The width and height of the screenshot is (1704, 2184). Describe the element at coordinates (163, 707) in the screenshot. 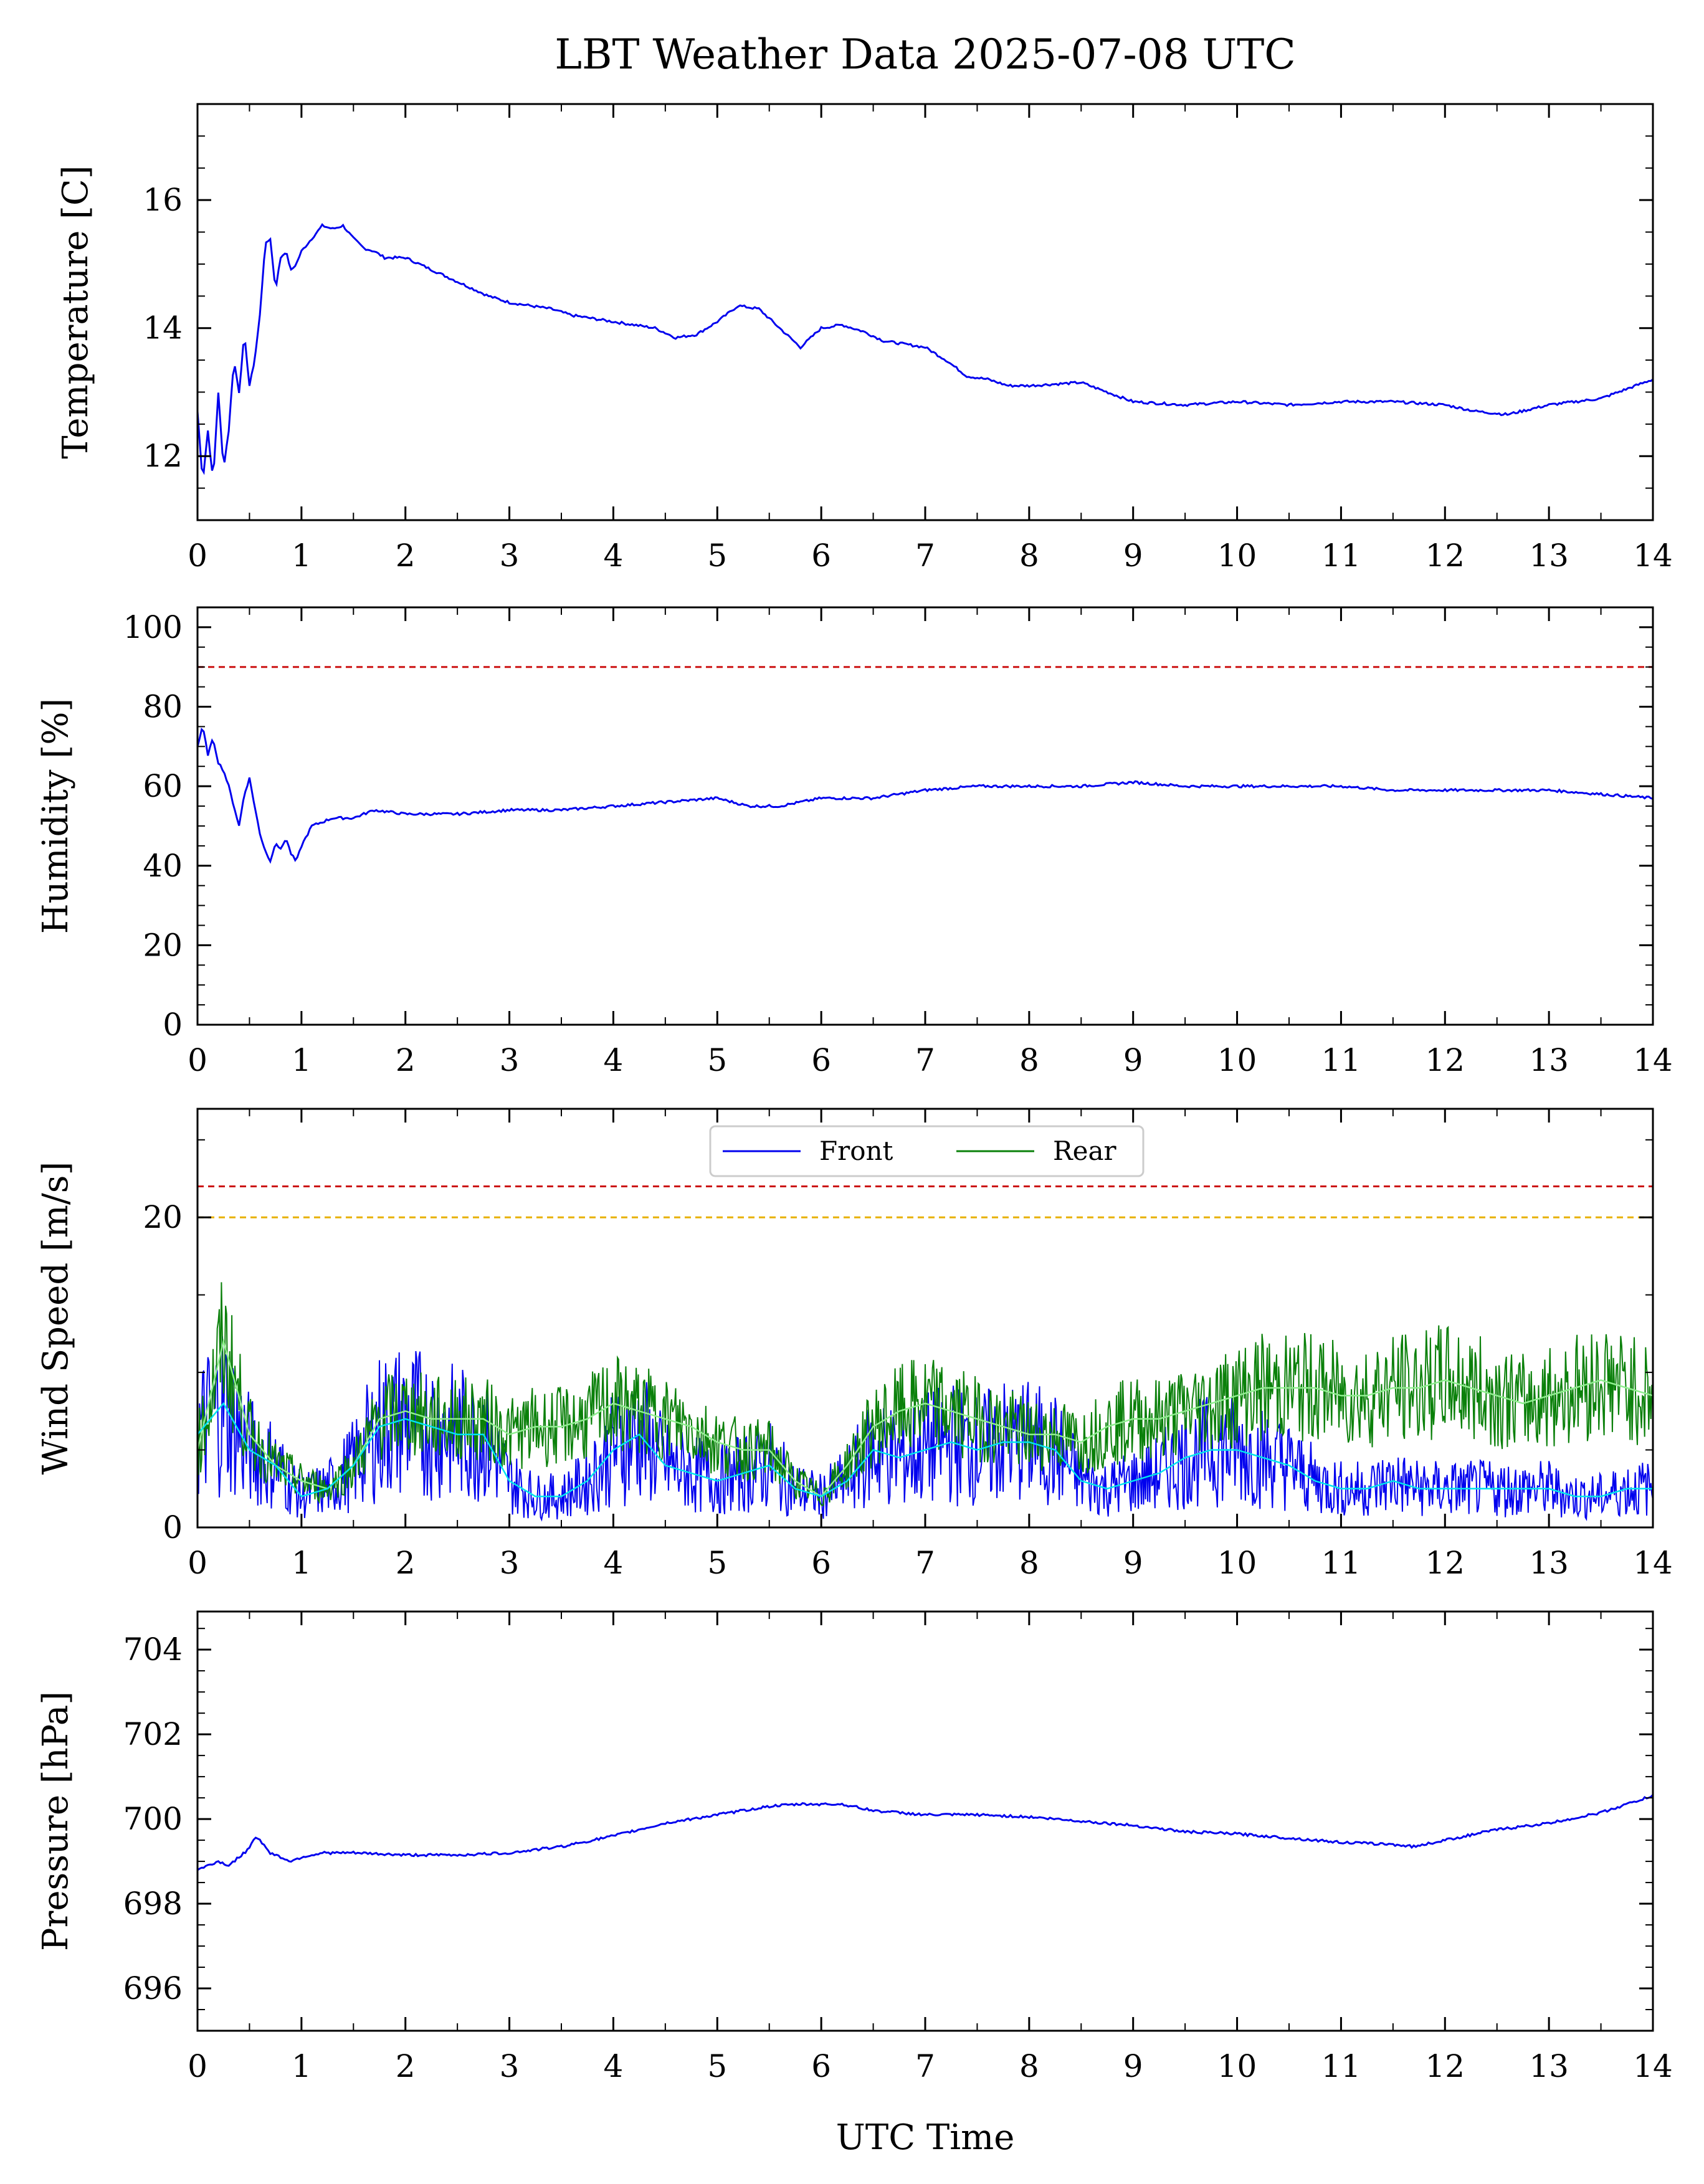

I see `y-tick-label: 80` at that location.